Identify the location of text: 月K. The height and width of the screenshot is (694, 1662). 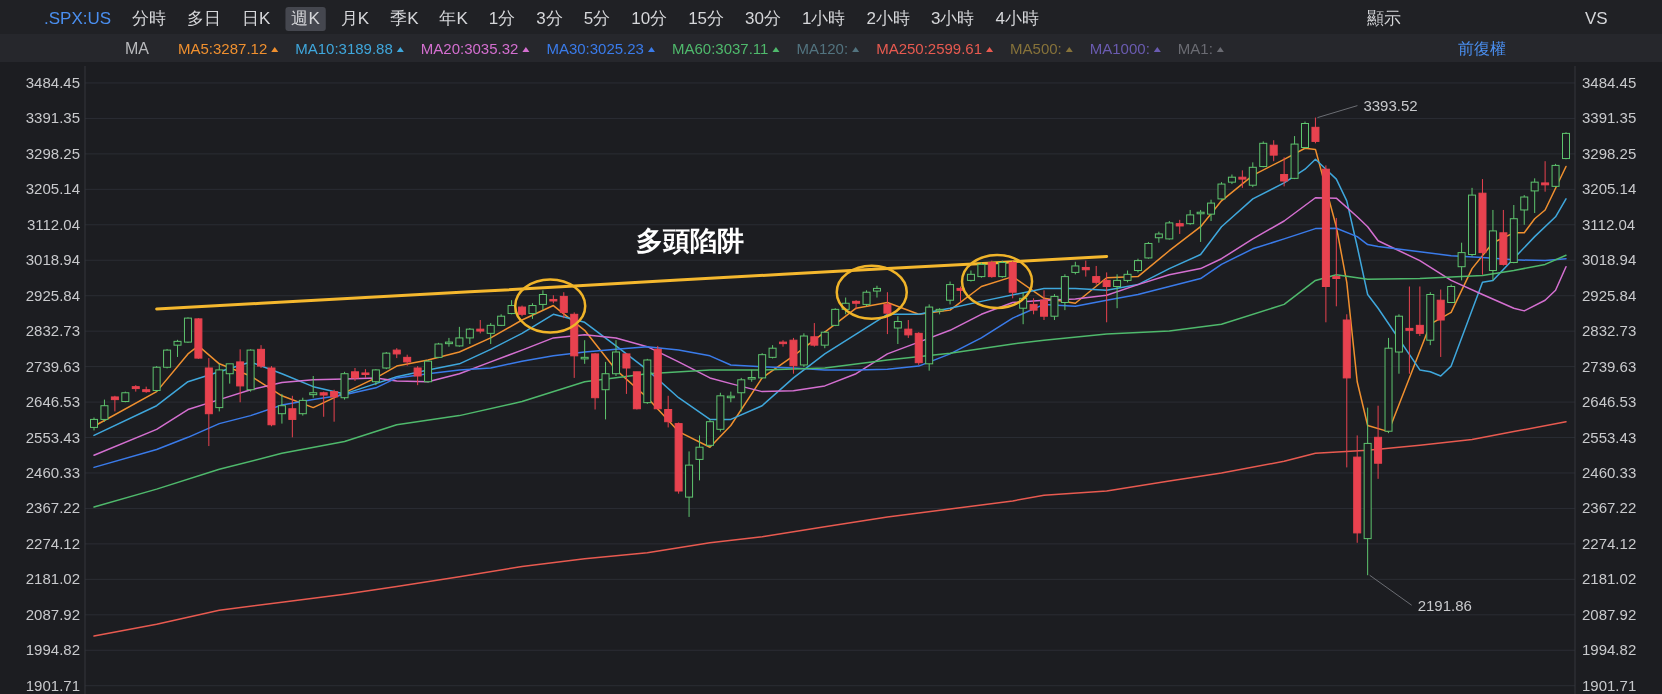
(355, 18).